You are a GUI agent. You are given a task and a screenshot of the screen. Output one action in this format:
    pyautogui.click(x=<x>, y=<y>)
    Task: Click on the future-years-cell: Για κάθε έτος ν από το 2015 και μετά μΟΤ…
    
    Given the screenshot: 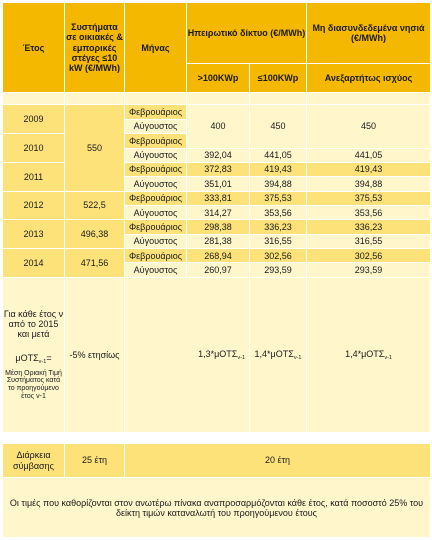 What is the action you would take?
    pyautogui.click(x=33, y=355)
    